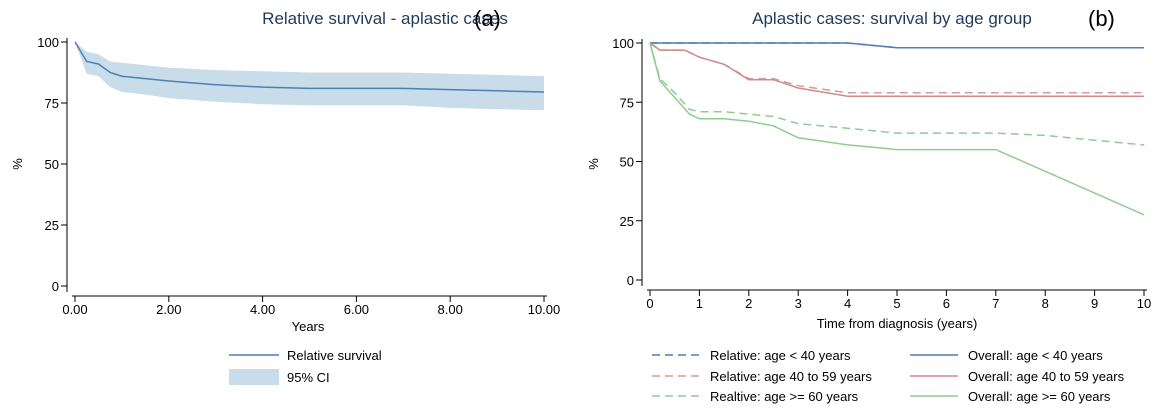 Image resolution: width=1165 pixels, height=410 pixels. I want to click on chart-b-x-tick-label: 7, so click(995, 303).